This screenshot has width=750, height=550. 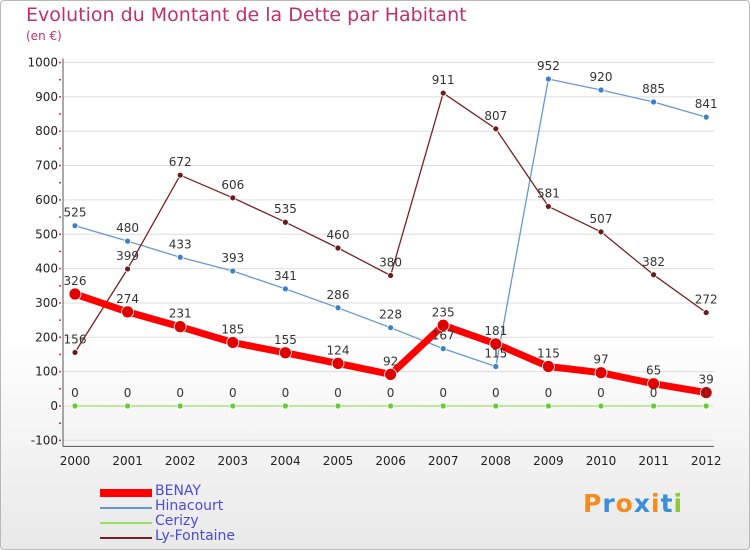 What do you see at coordinates (180, 314) in the screenshot?
I see `data-label-benay: 231` at bounding box center [180, 314].